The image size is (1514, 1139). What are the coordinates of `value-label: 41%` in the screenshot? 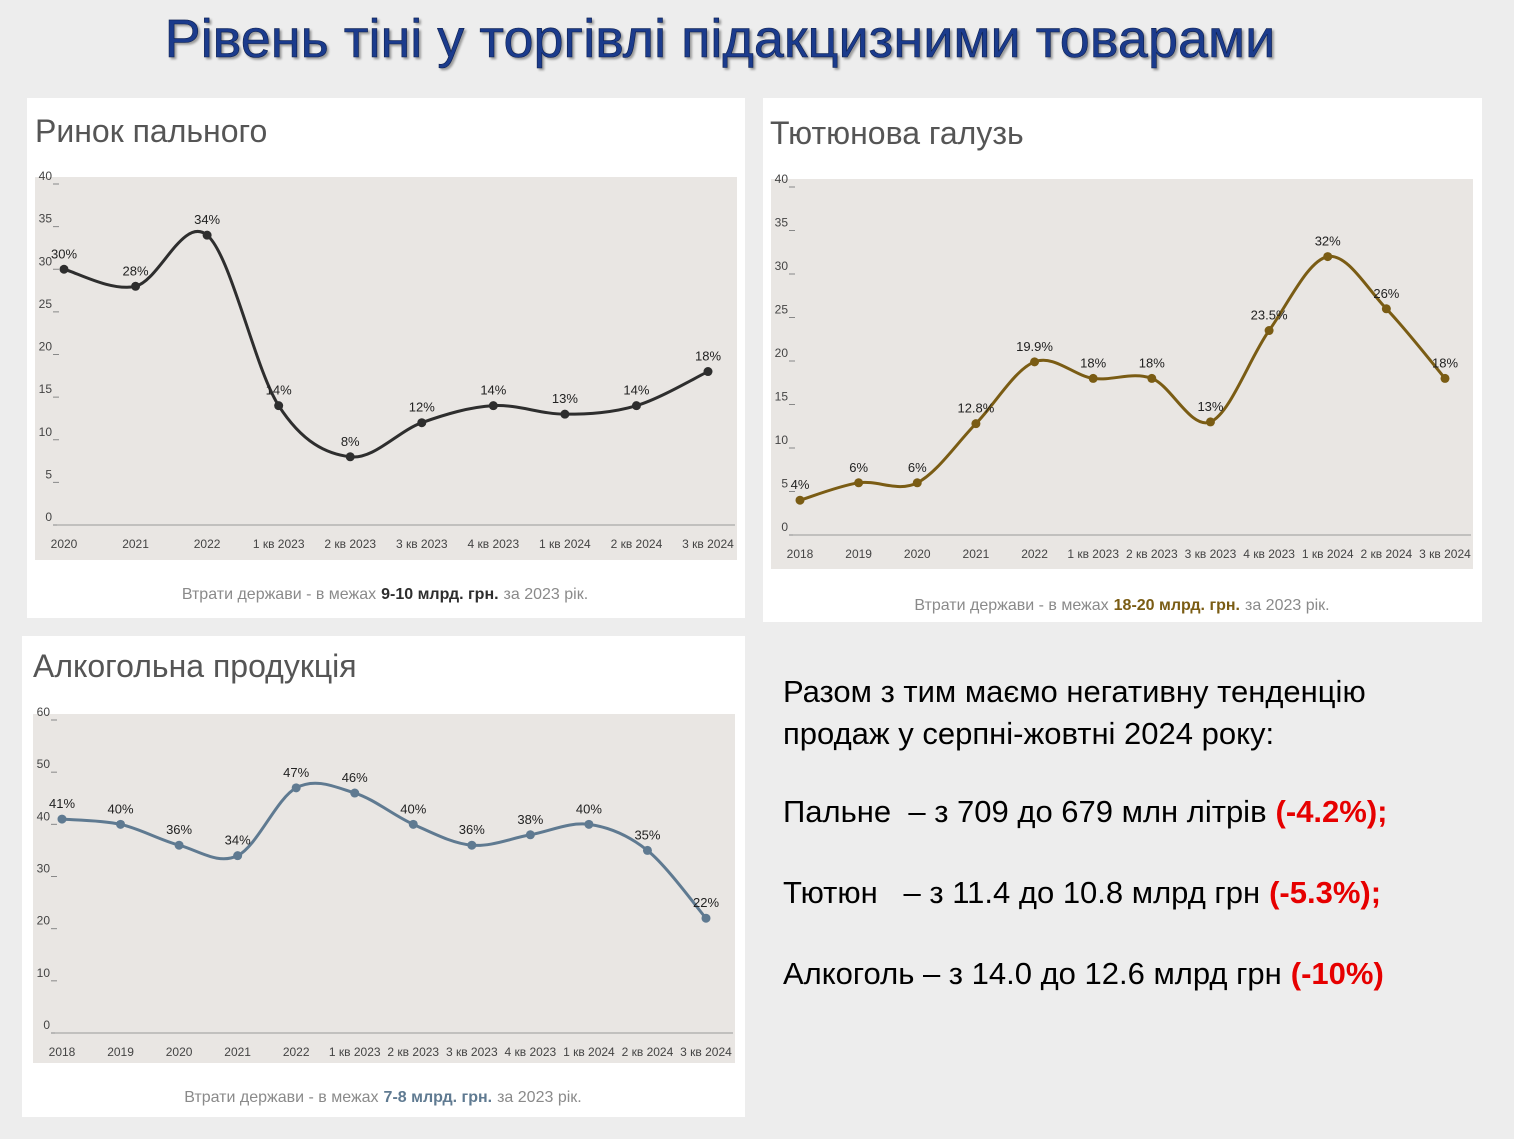 It's located at (62, 803).